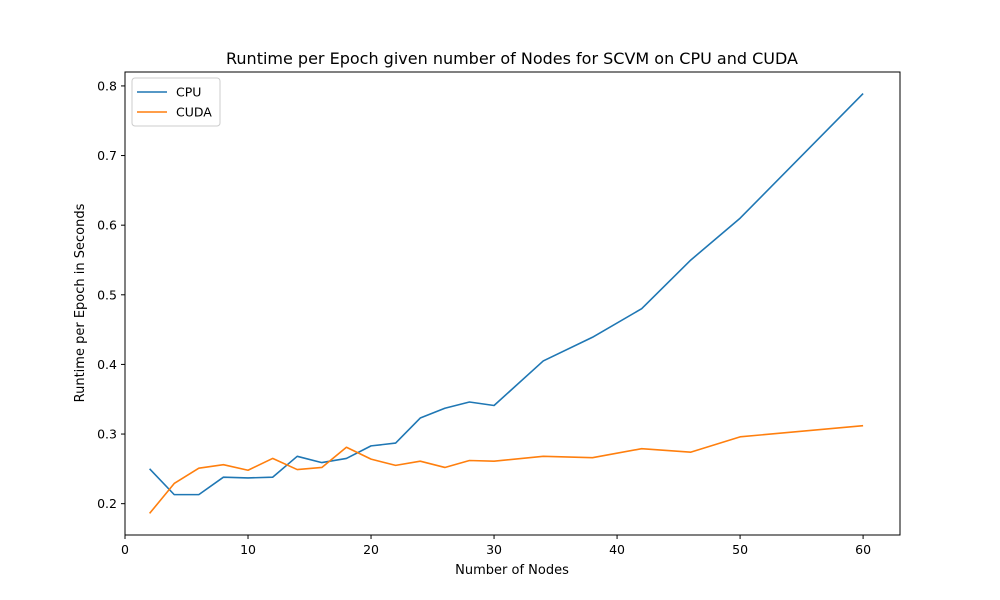  What do you see at coordinates (107, 225) in the screenshot?
I see `y-tick-label: 0.6` at bounding box center [107, 225].